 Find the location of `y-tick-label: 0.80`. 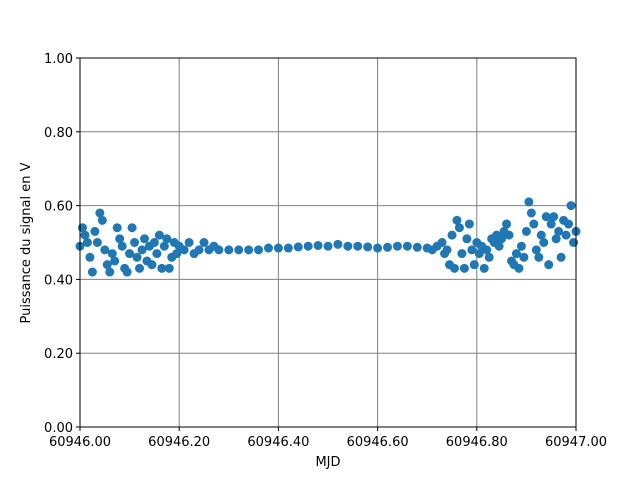

y-tick-label: 0.80 is located at coordinates (58, 133).